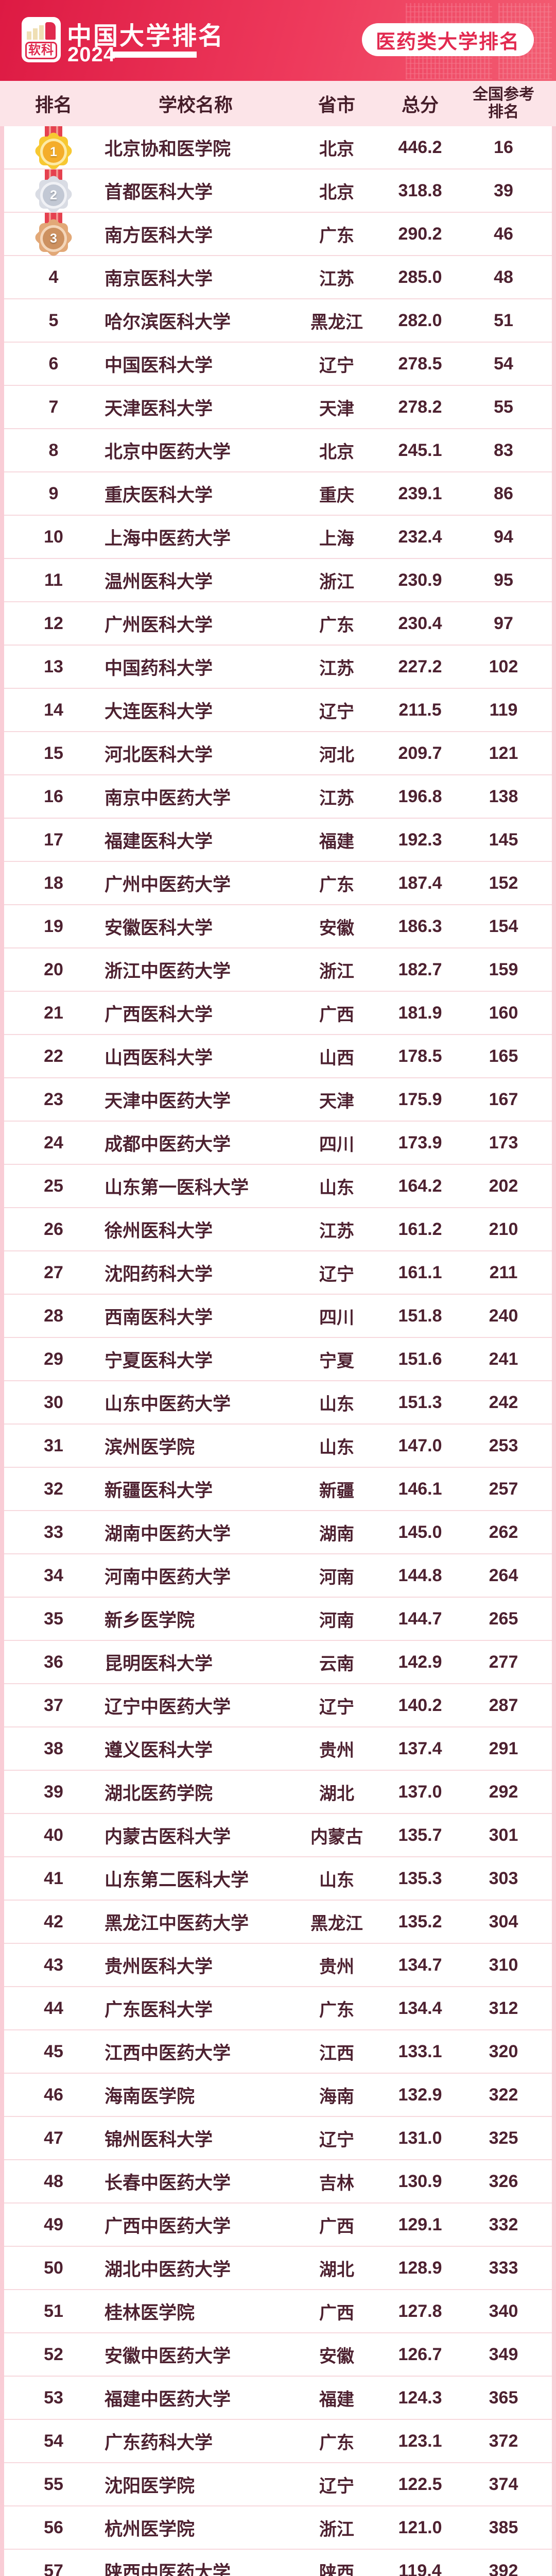 This screenshot has height=2576, width=556. Describe the element at coordinates (53, 1402) in the screenshot. I see `rank-cell: 30` at that location.